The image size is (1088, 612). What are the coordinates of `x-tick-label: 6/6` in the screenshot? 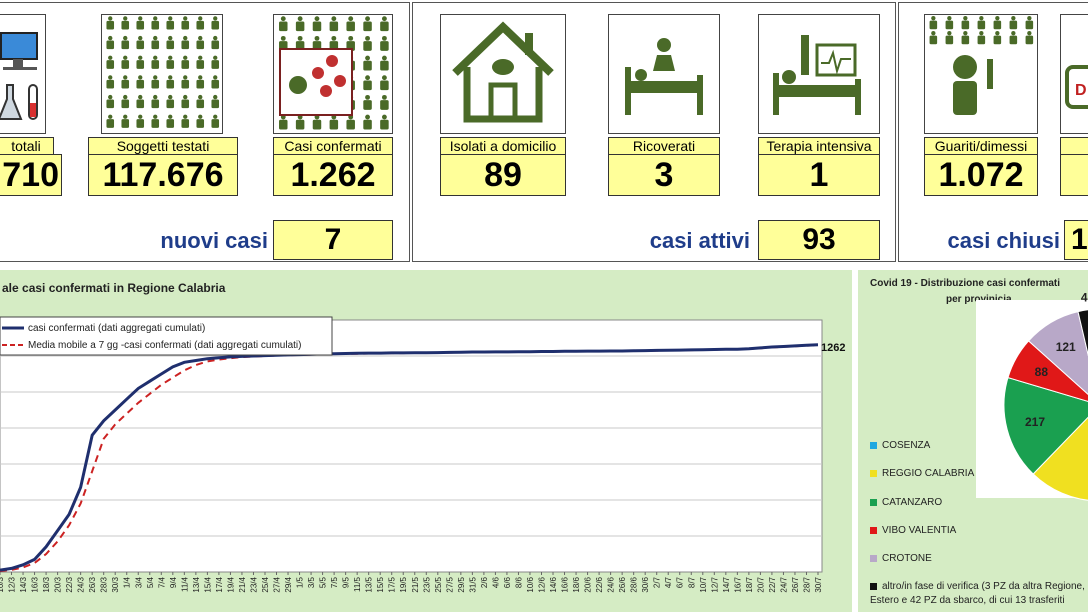 It's located at (507, 582).